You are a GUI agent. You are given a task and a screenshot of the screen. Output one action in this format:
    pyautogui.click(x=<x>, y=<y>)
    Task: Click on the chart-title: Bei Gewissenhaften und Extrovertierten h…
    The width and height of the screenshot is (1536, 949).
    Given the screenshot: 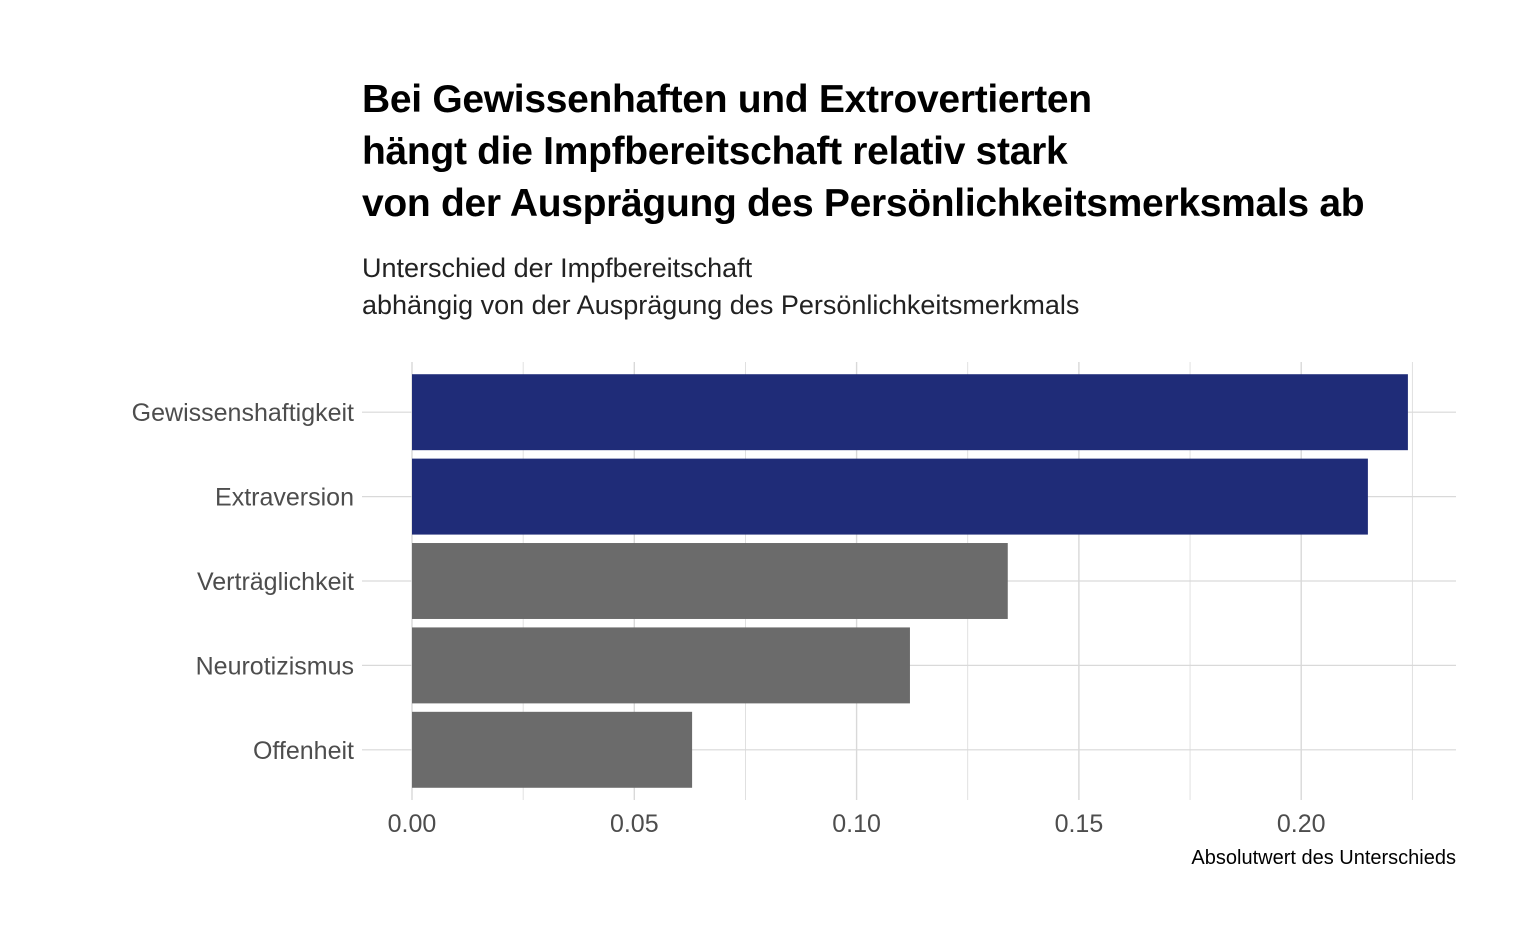 What is the action you would take?
    pyautogui.click(x=863, y=152)
    